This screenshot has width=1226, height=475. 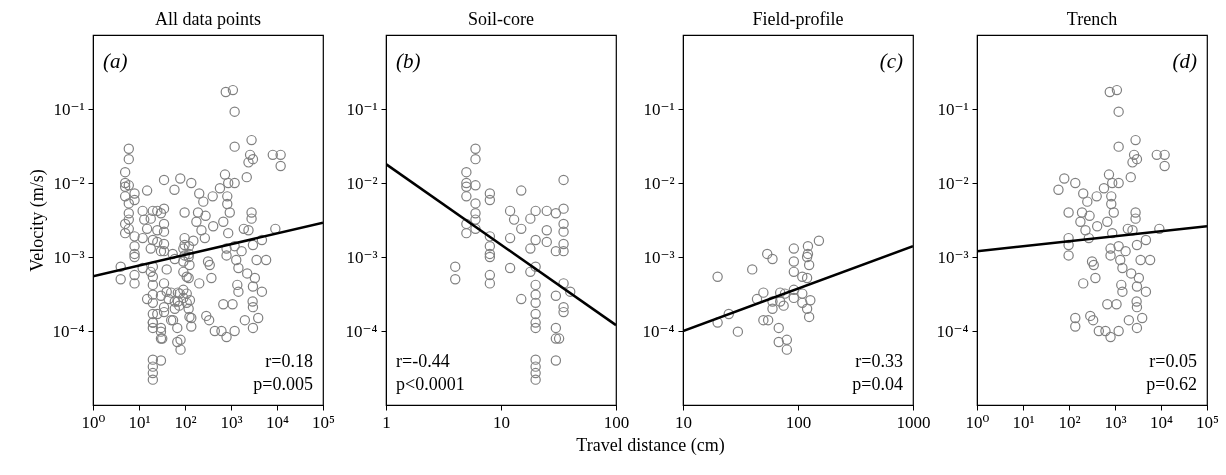 What do you see at coordinates (208, 19) in the screenshot?
I see `chart-title: All data points` at bounding box center [208, 19].